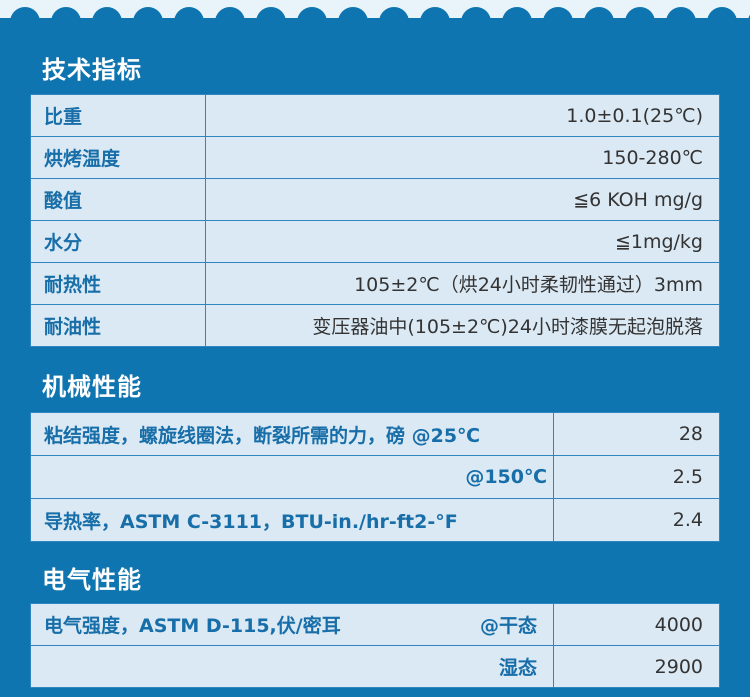 The width and height of the screenshot is (750, 697). I want to click on section-title-tech: 技术指标, so click(92, 70).